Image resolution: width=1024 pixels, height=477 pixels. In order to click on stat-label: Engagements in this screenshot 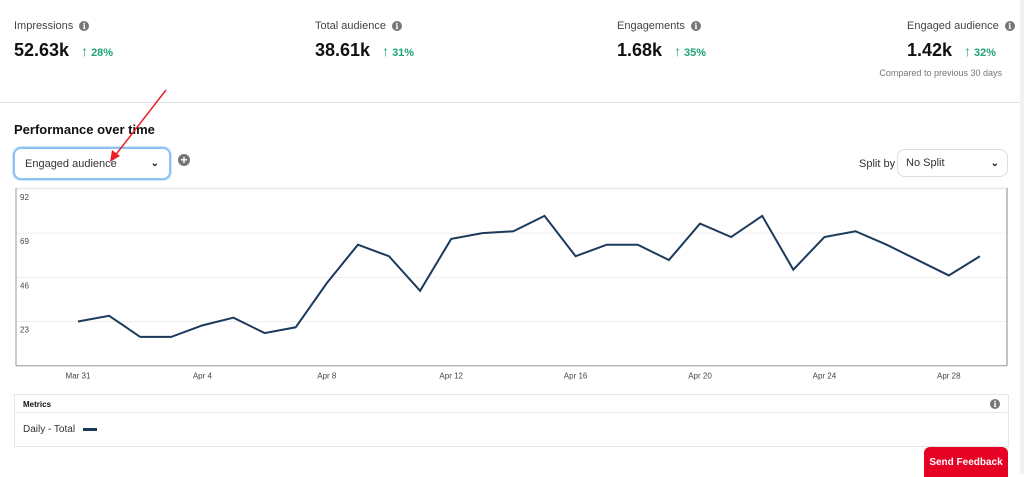, I will do `click(651, 26)`.